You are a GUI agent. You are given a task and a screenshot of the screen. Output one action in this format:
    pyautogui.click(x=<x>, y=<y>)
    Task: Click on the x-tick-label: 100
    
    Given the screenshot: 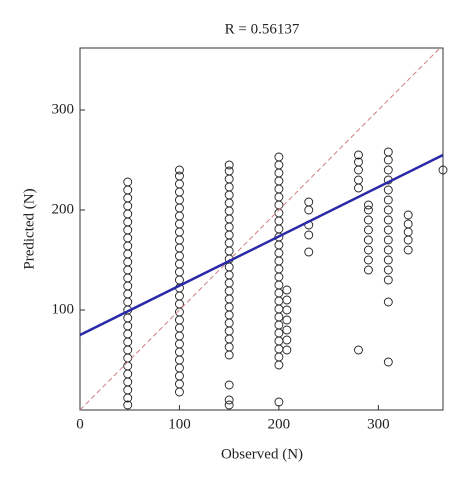 What is the action you would take?
    pyautogui.click(x=179, y=424)
    